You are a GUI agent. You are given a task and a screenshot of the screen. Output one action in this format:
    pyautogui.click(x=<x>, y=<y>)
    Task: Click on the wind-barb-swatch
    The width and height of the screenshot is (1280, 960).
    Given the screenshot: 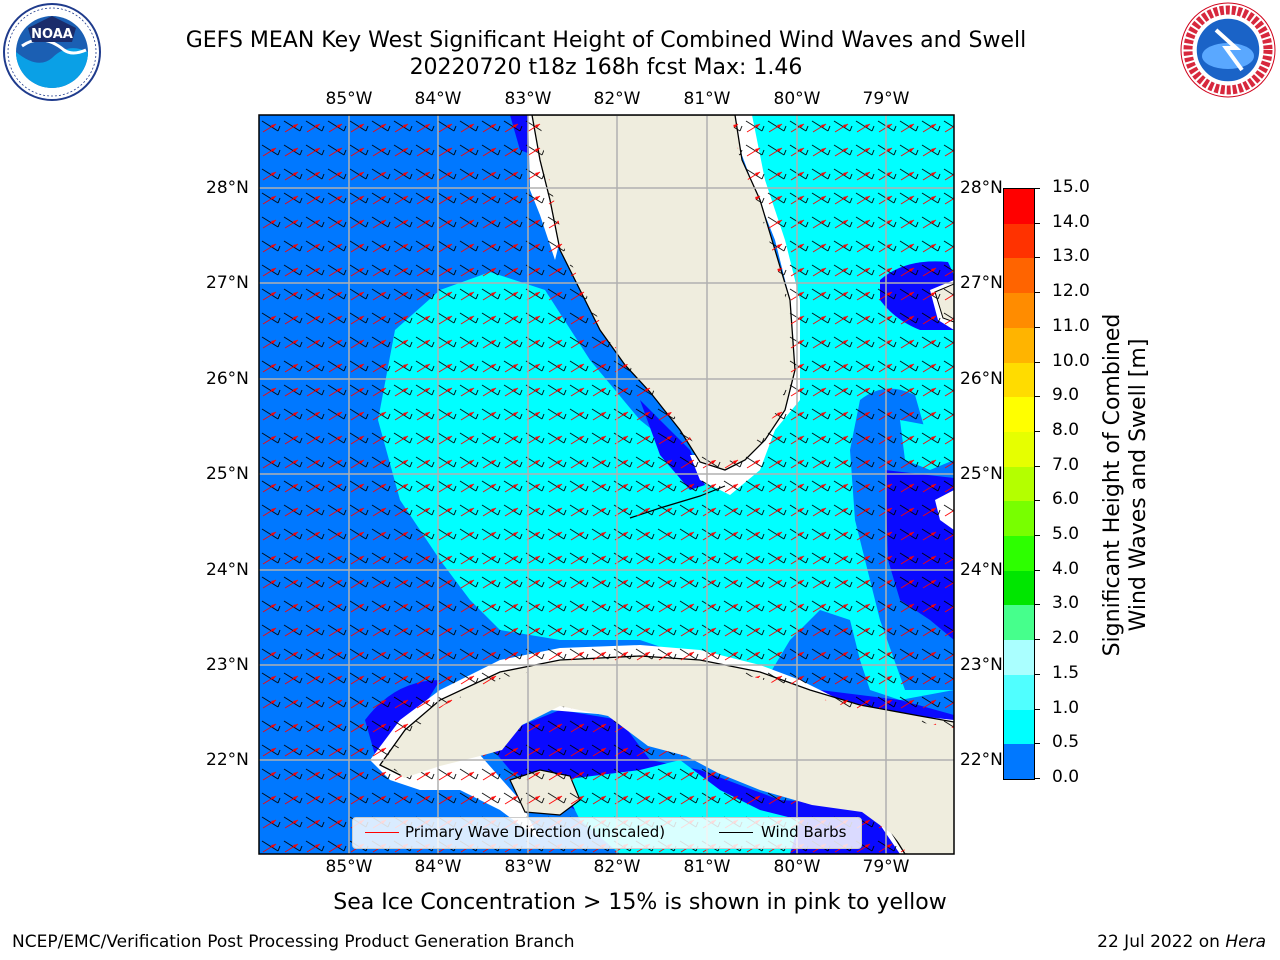 What is the action you would take?
    pyautogui.click(x=736, y=832)
    